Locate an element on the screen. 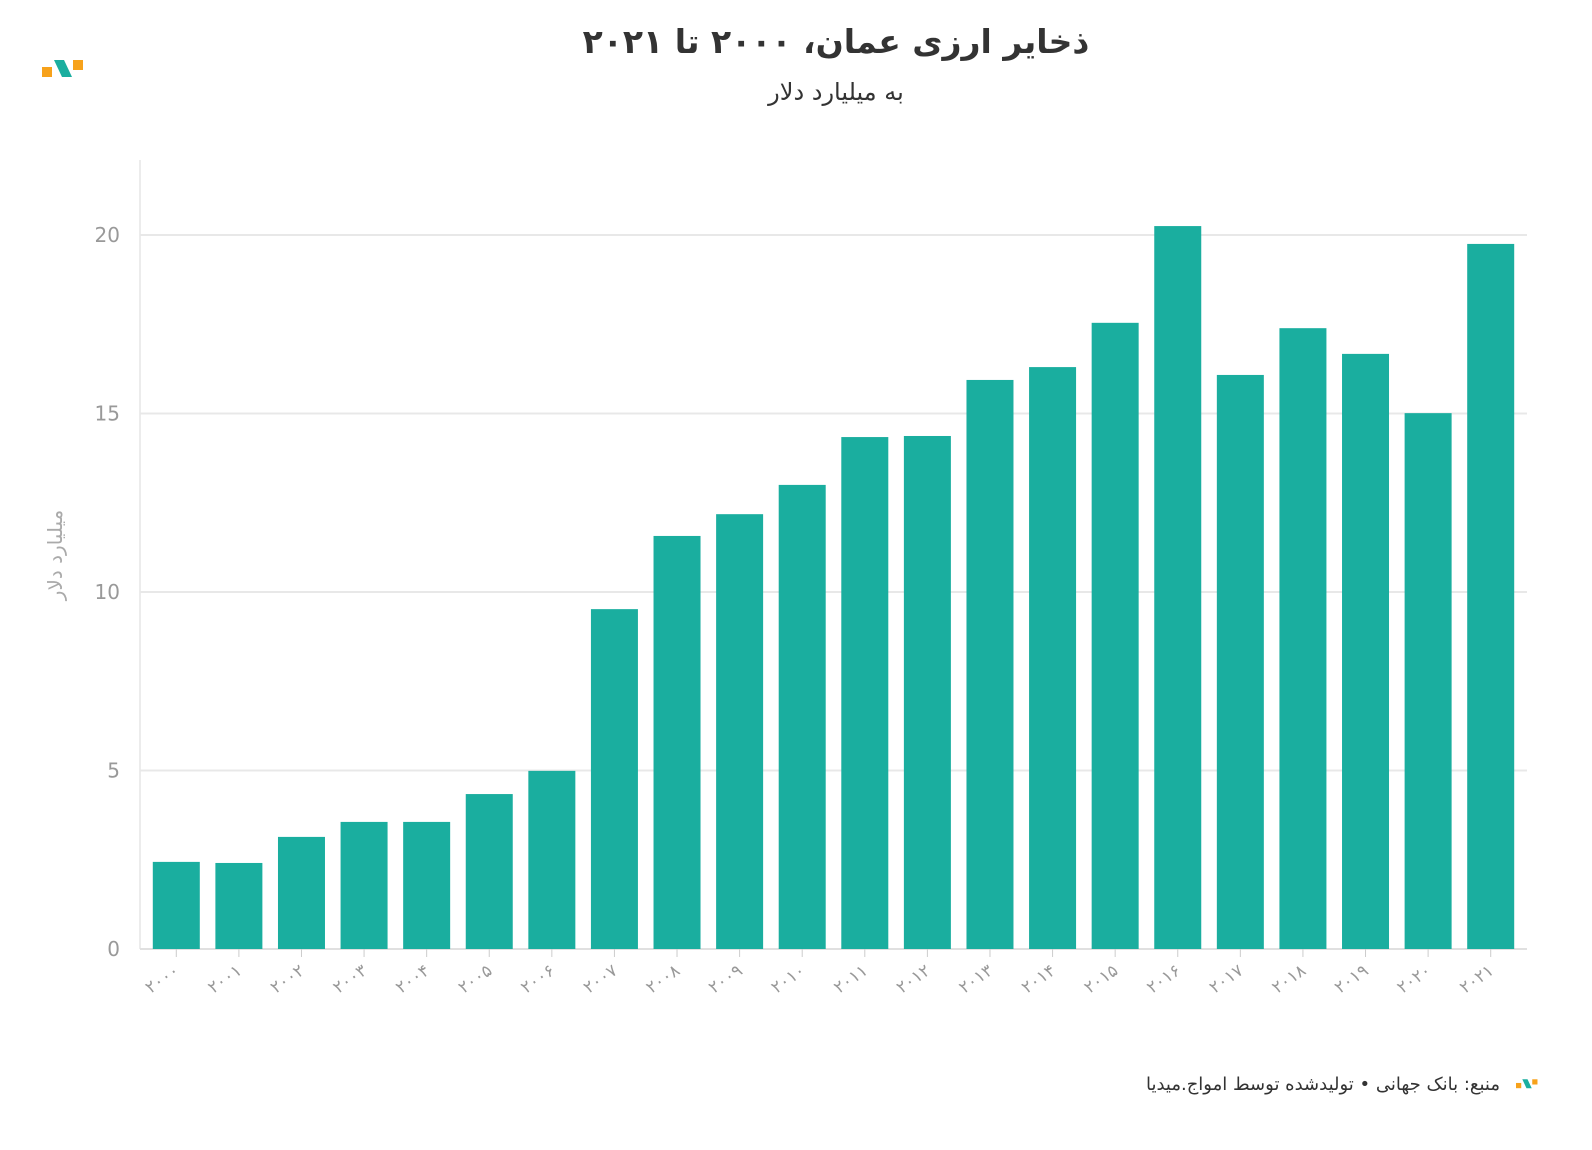 The image size is (1592, 1150). x-tick-label: ۲۰۱۳ is located at coordinates (975, 979).